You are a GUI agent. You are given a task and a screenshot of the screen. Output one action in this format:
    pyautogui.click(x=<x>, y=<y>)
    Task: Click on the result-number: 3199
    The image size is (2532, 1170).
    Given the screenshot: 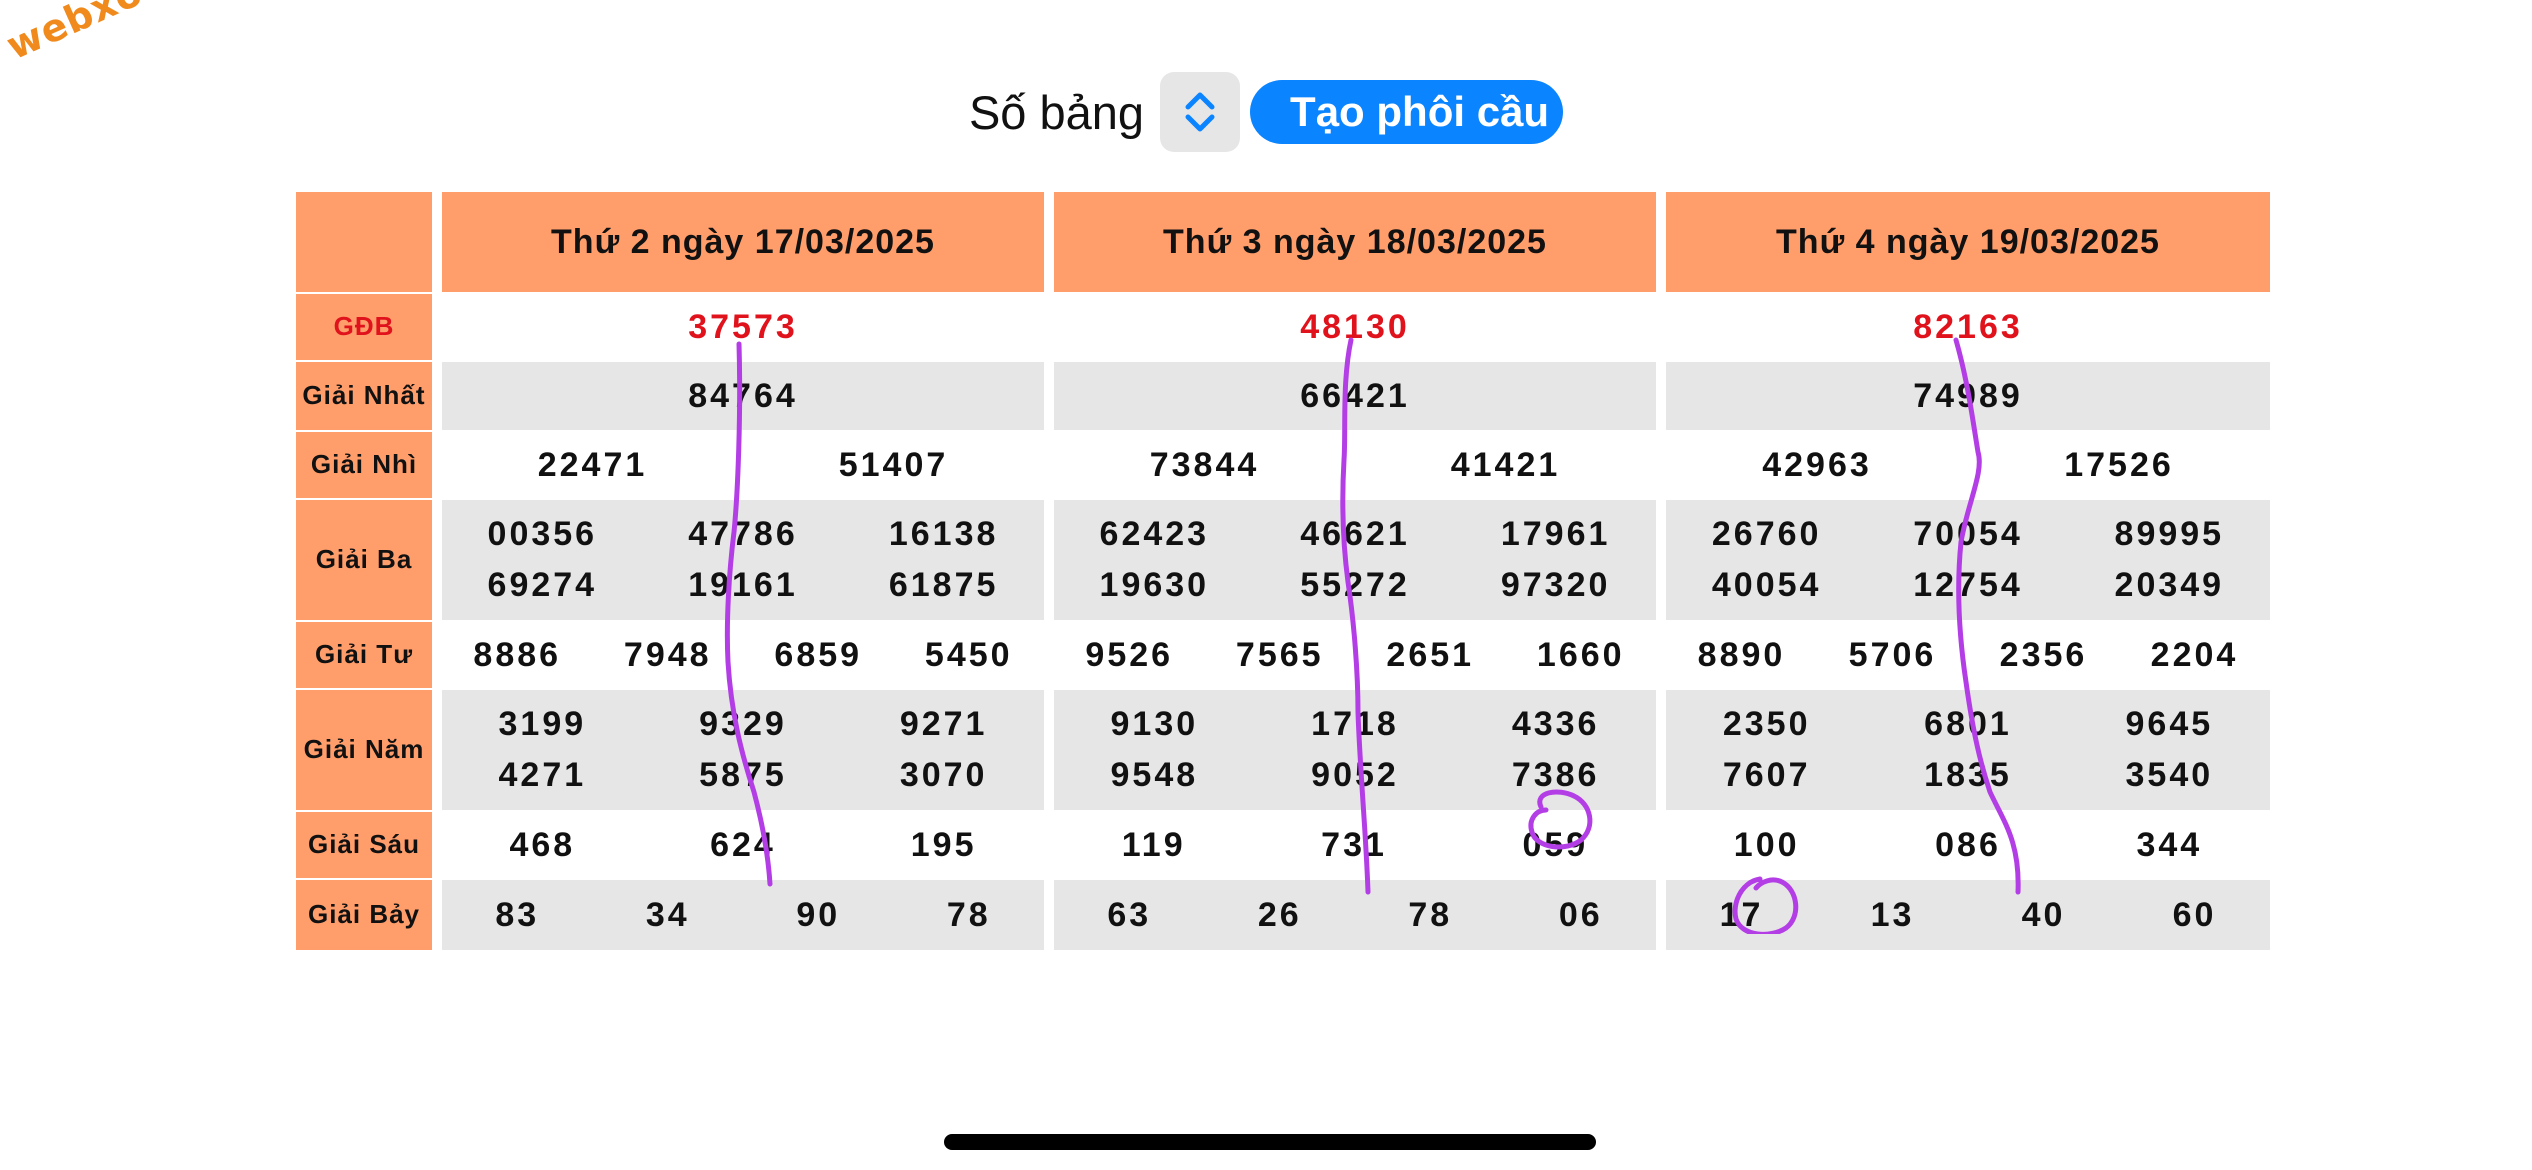 What is the action you would take?
    pyautogui.click(x=542, y=724)
    